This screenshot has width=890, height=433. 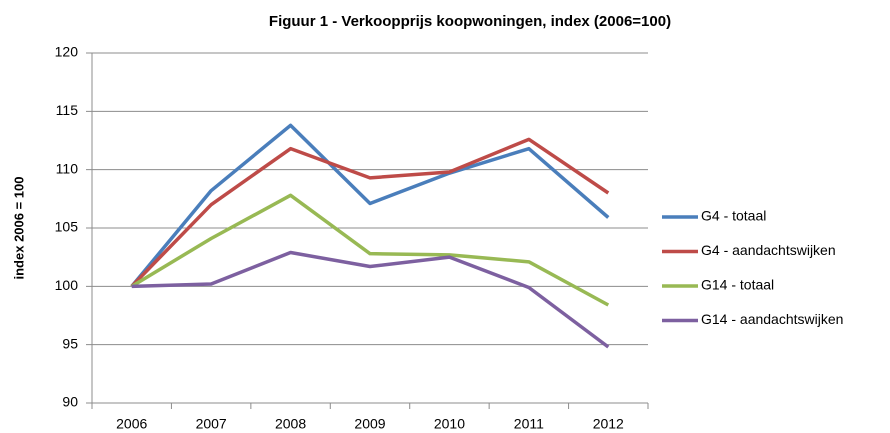 I want to click on y-tick-label: 105, so click(x=67, y=227).